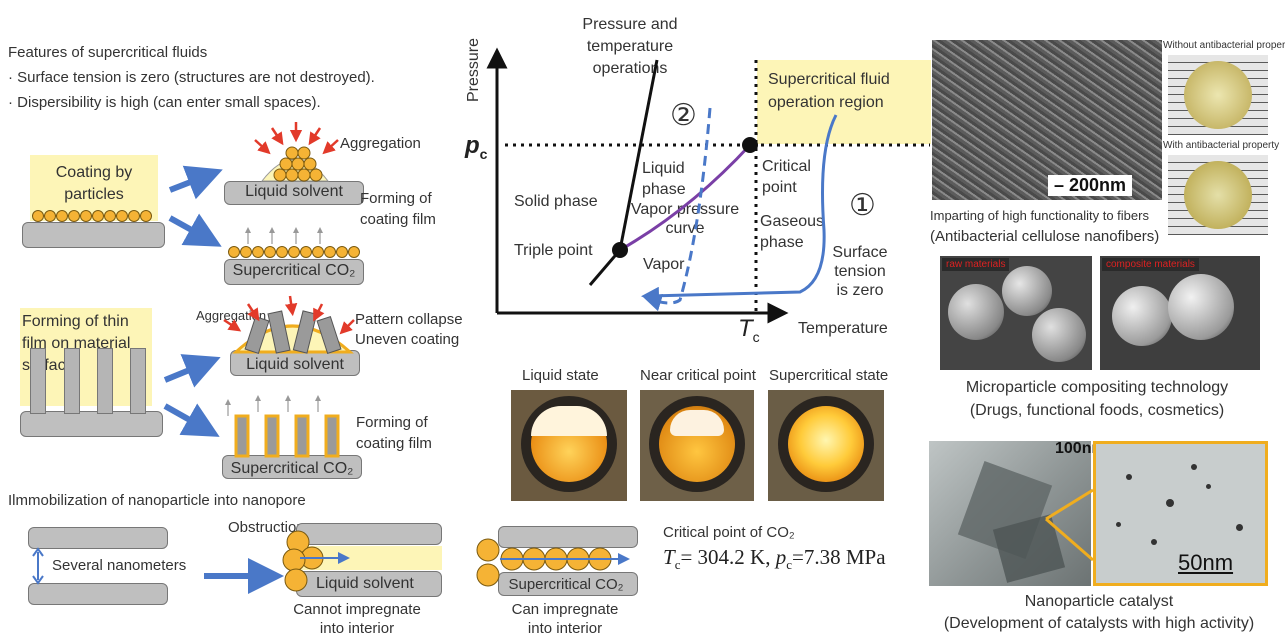  Describe the element at coordinates (293, 332) in the screenshot. I see `collapsed-pillars` at that location.